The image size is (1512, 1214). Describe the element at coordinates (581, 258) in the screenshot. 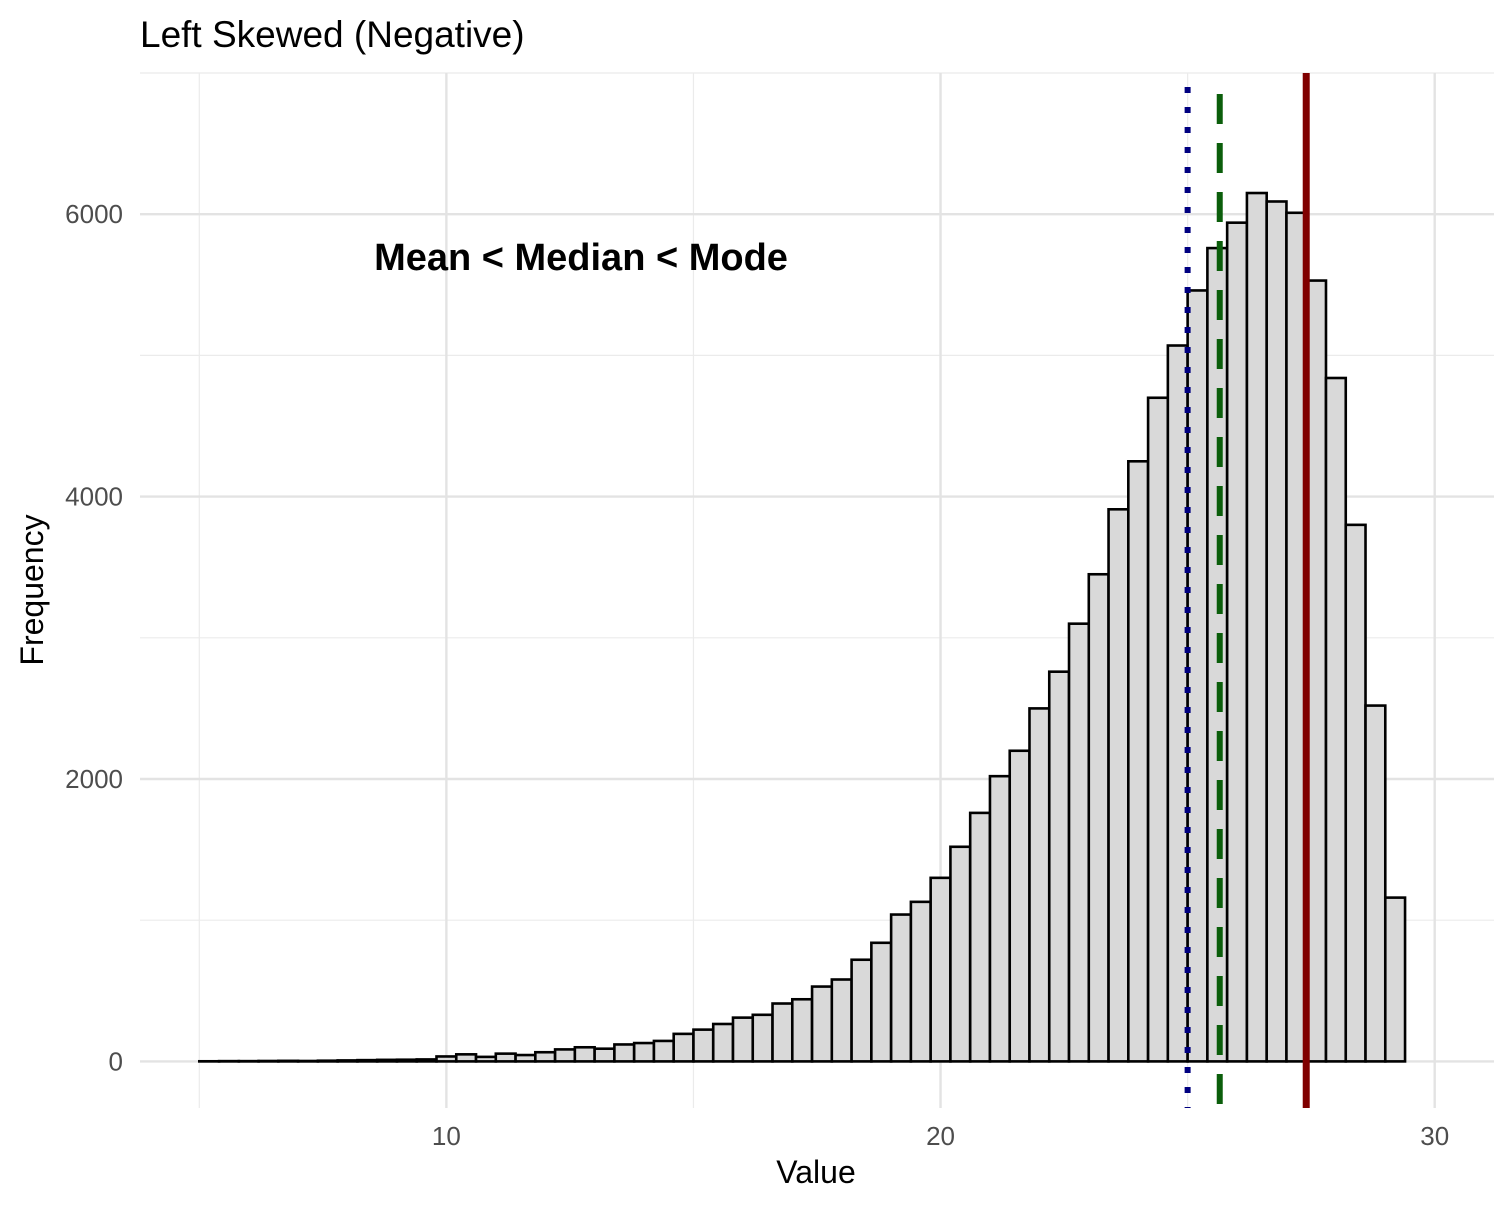

I see `annotation-text: Mean < Median < Mode` at that location.